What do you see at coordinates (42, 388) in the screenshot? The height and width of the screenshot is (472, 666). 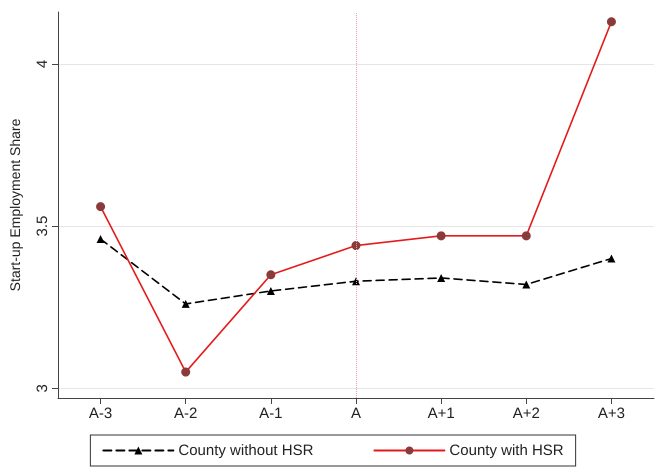 I see `y-tick-label: 3` at bounding box center [42, 388].